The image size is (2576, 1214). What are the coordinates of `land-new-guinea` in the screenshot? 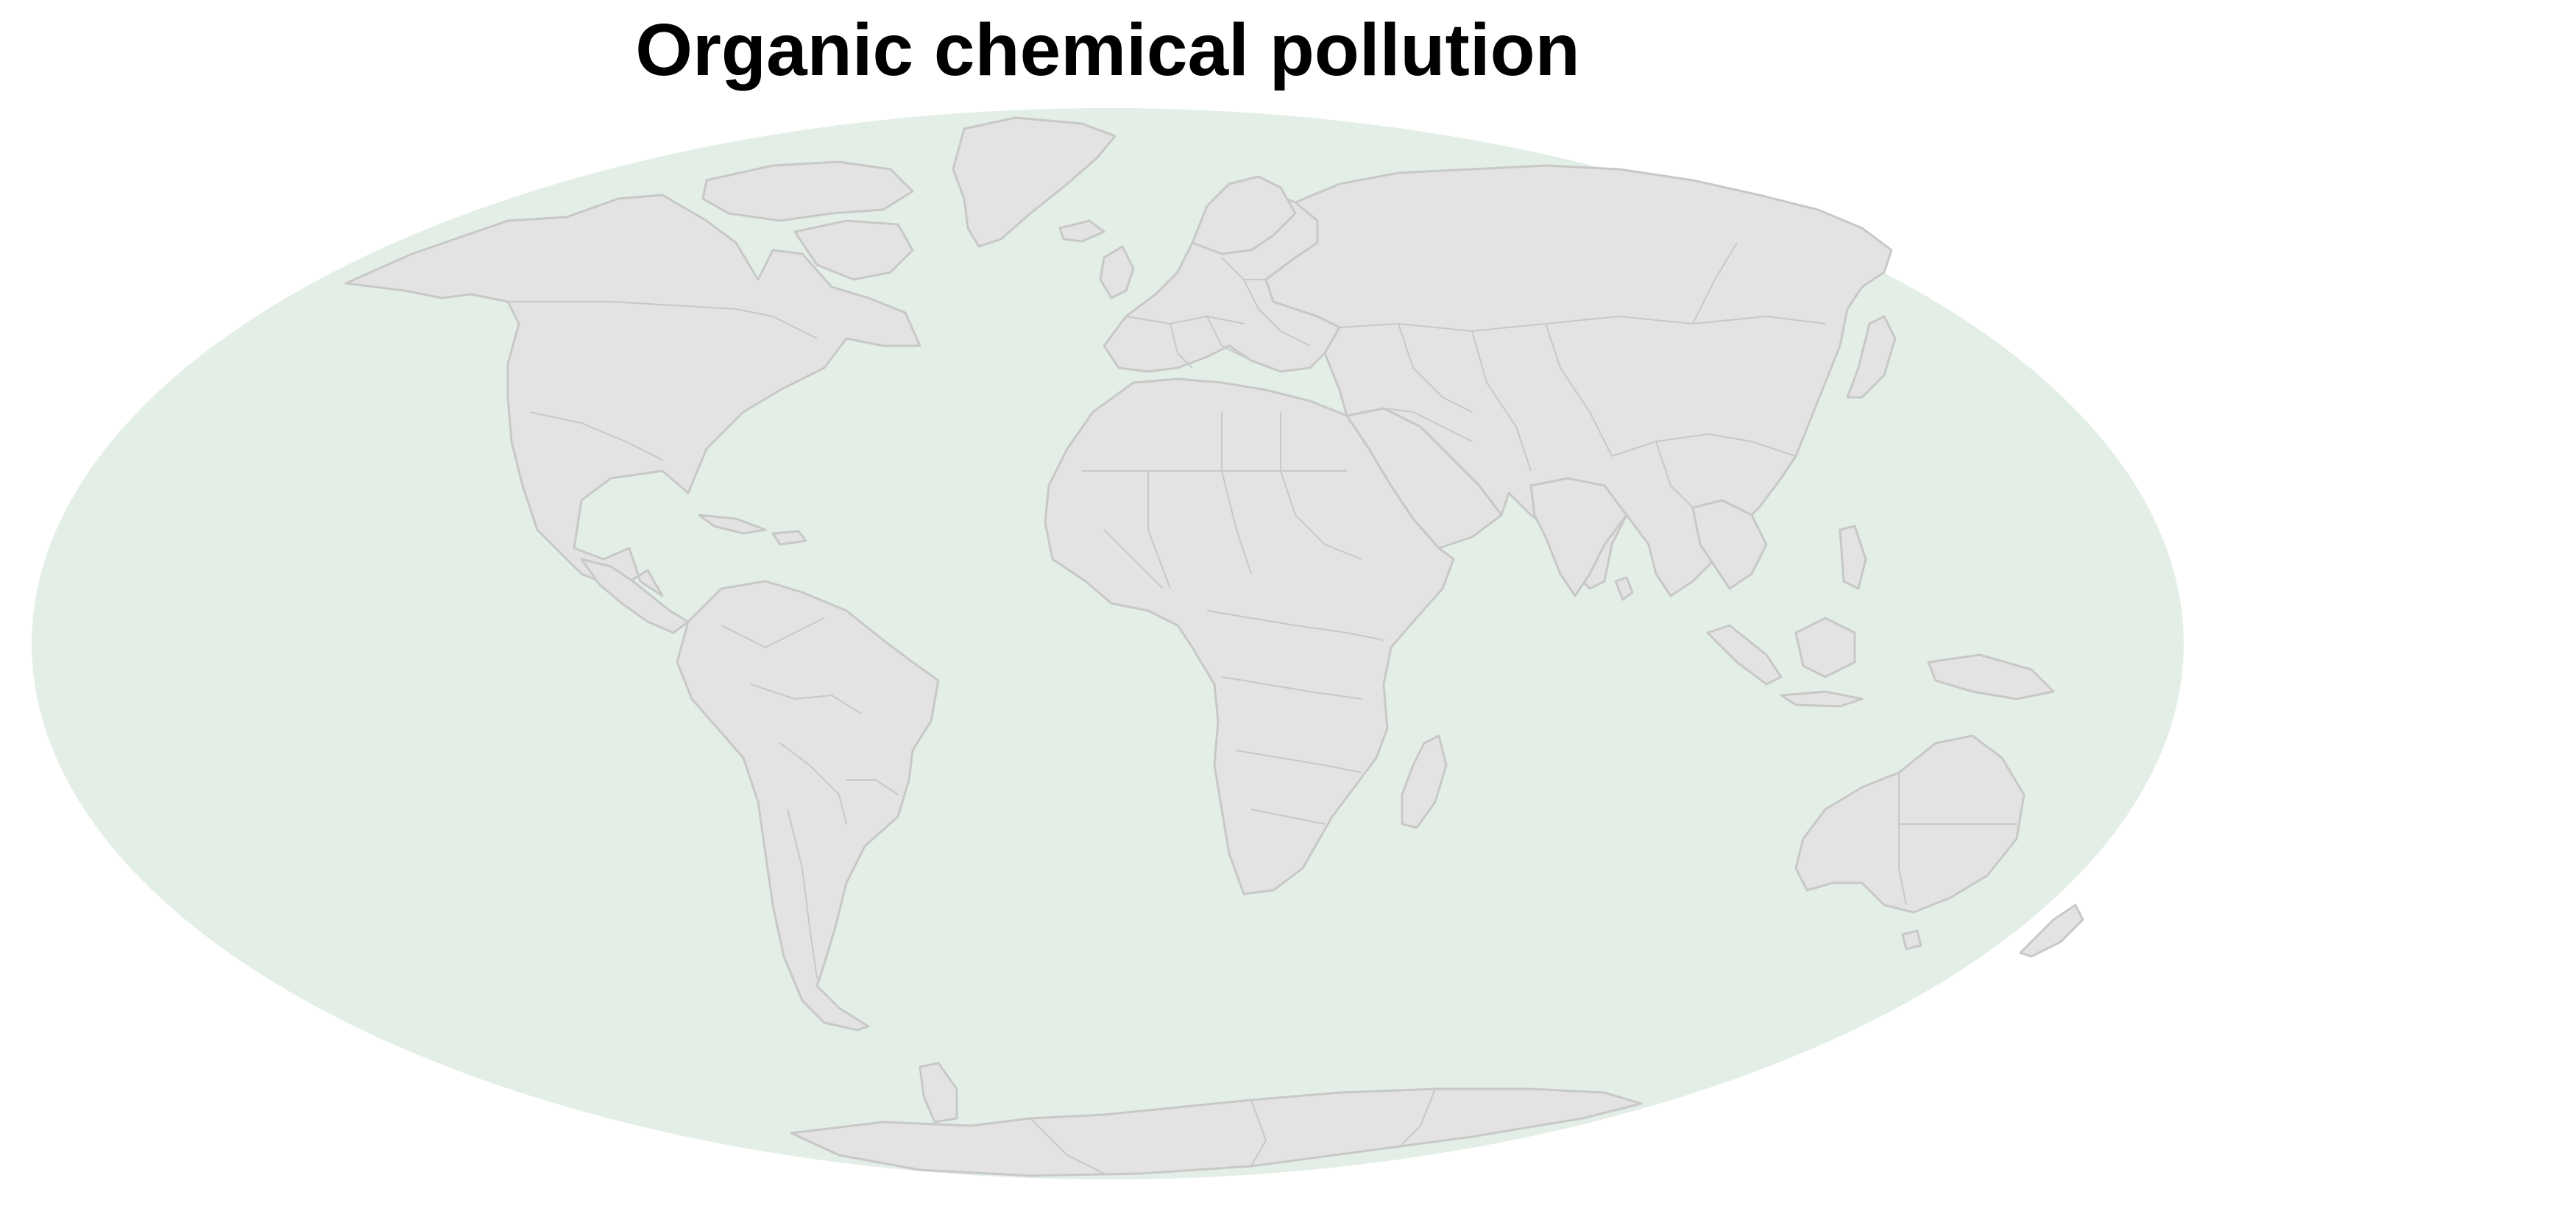 It's located at (1991, 676).